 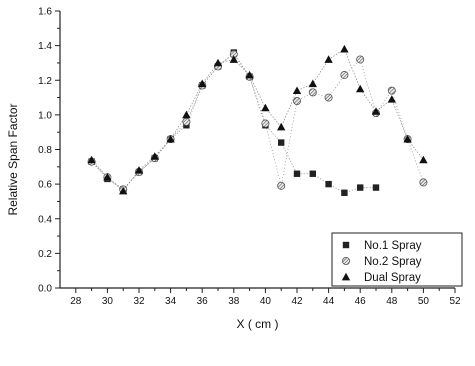 What do you see at coordinates (393, 262) in the screenshot?
I see `legend-label-no2-spray: No.2 Spray` at bounding box center [393, 262].